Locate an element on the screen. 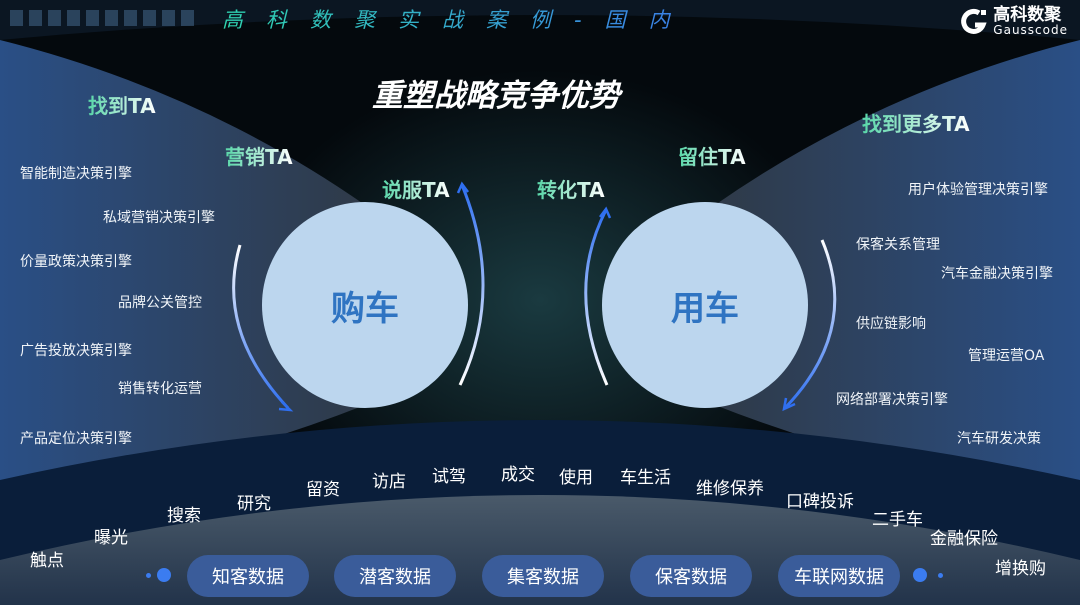 The width and height of the screenshot is (1080, 605). circle-buy-car: 购车 is located at coordinates (365, 305).